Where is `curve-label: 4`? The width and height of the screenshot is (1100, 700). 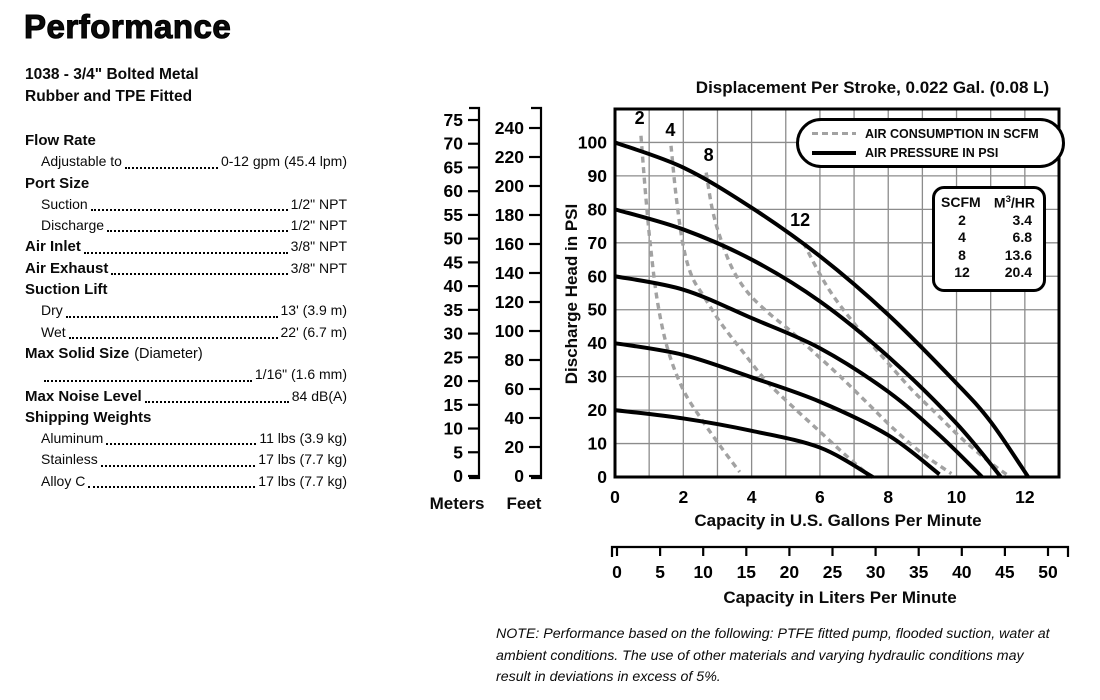
curve-label: 4 is located at coordinates (670, 130).